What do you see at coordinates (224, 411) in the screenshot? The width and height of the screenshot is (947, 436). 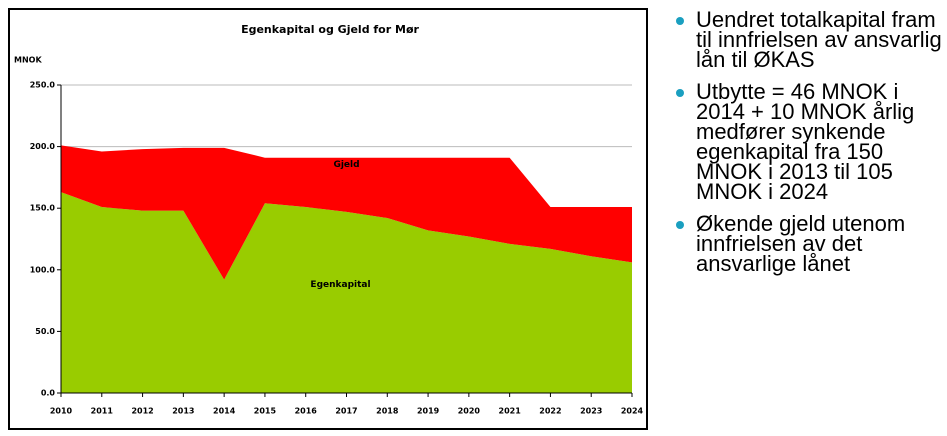 I see `x-tick-label: 2014` at bounding box center [224, 411].